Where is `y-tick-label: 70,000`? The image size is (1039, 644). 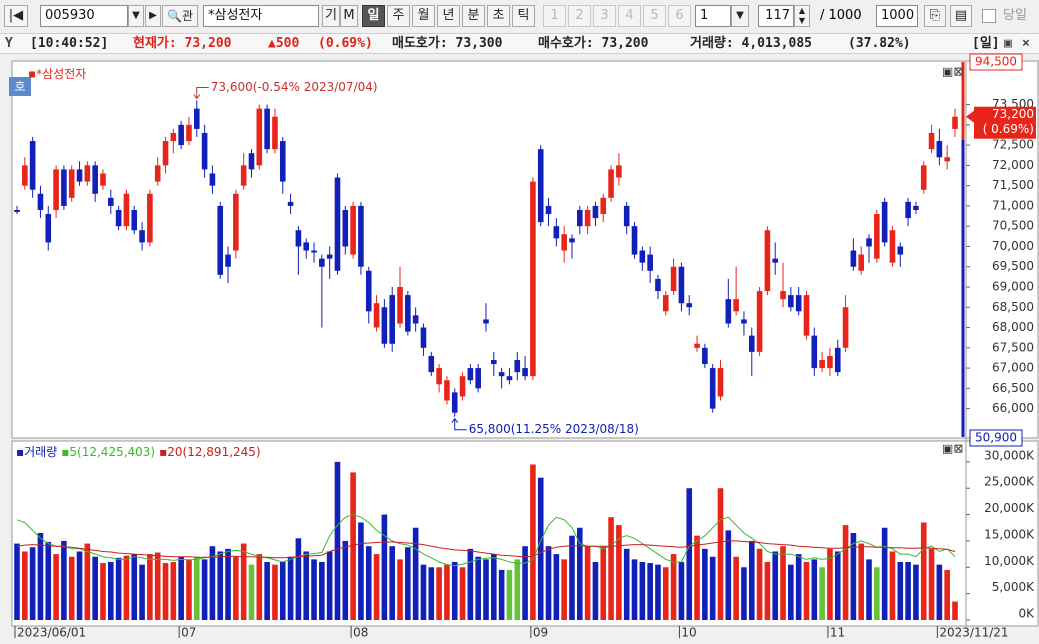 y-tick-label: 70,000 is located at coordinates (1013, 246).